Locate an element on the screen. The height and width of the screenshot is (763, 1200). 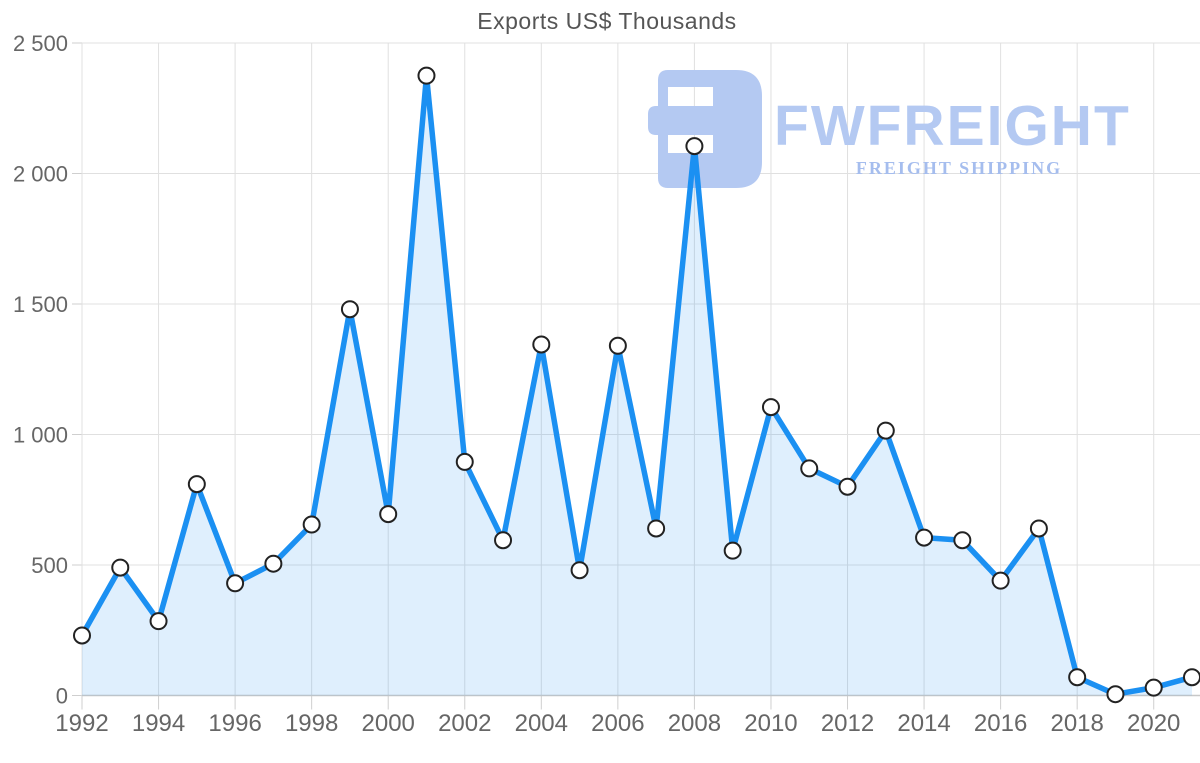
chart-title: Exports US$ Thousands is located at coordinates (607, 21).